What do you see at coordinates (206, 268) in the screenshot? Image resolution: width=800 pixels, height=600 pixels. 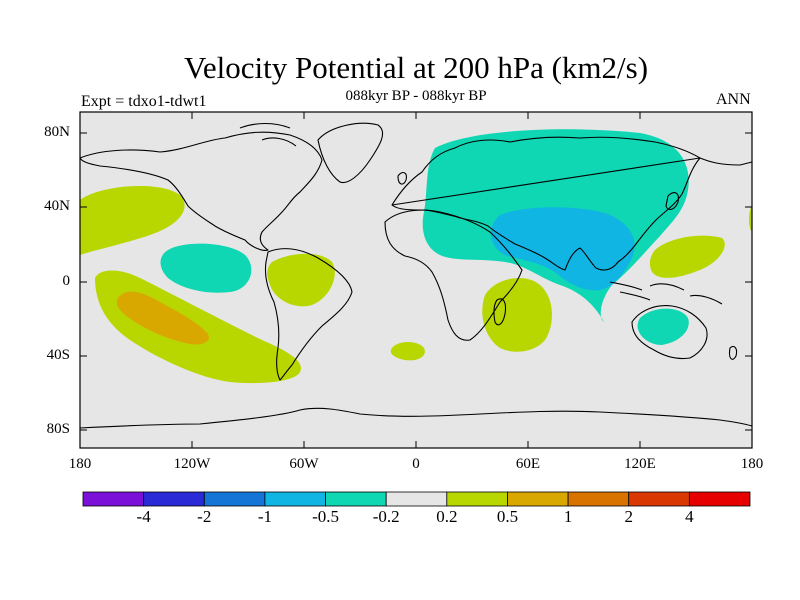 I see `contour-neg-east-pacific` at bounding box center [206, 268].